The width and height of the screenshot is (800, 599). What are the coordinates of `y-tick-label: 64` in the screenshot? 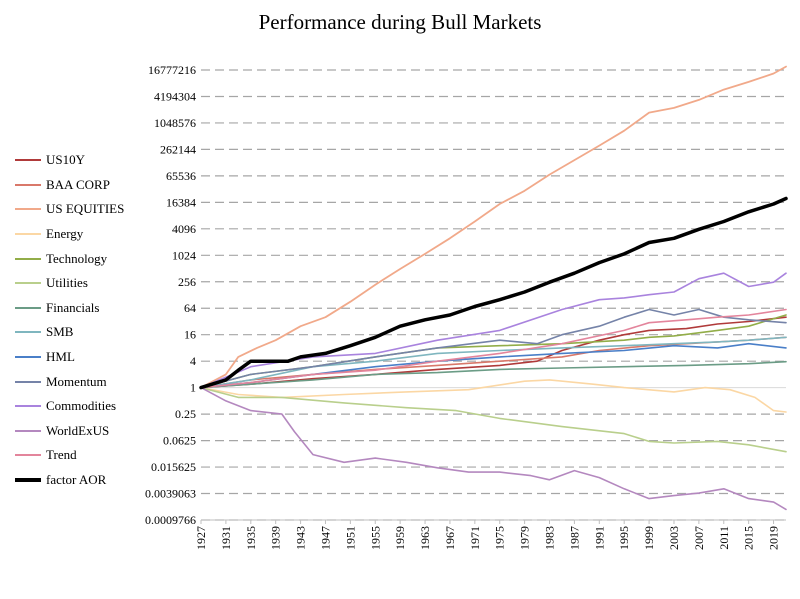 It's located at (190, 308).